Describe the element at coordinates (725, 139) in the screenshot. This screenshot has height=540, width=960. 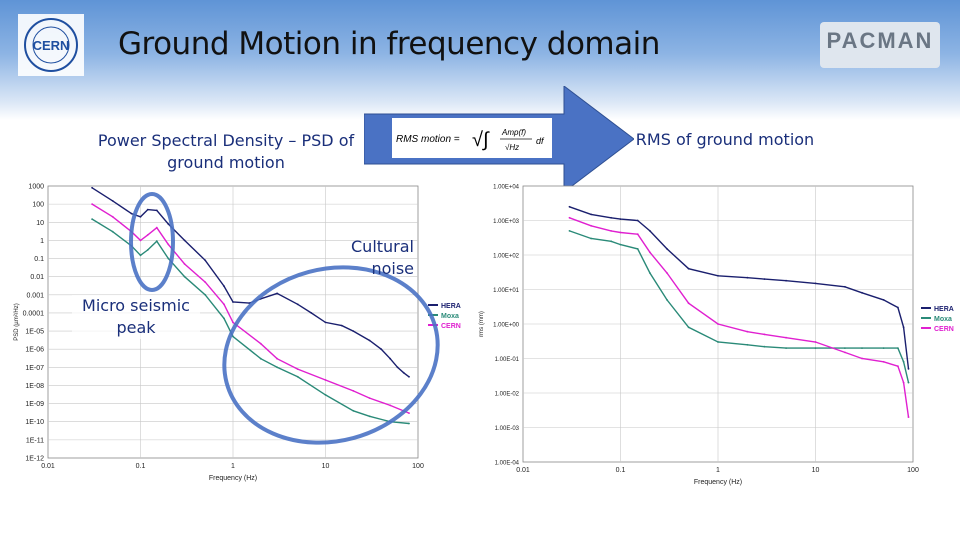
I see `rms-heading: RMS of ground motion` at that location.